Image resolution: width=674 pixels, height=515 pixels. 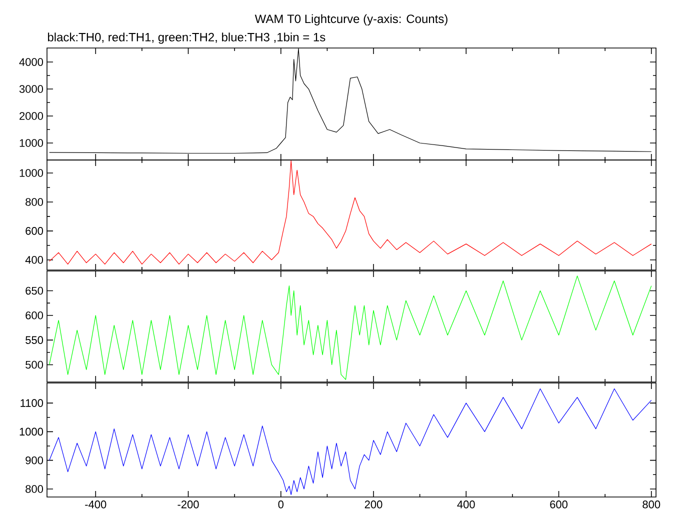 I want to click on y-tick-label: 4000, so click(x=31, y=62).